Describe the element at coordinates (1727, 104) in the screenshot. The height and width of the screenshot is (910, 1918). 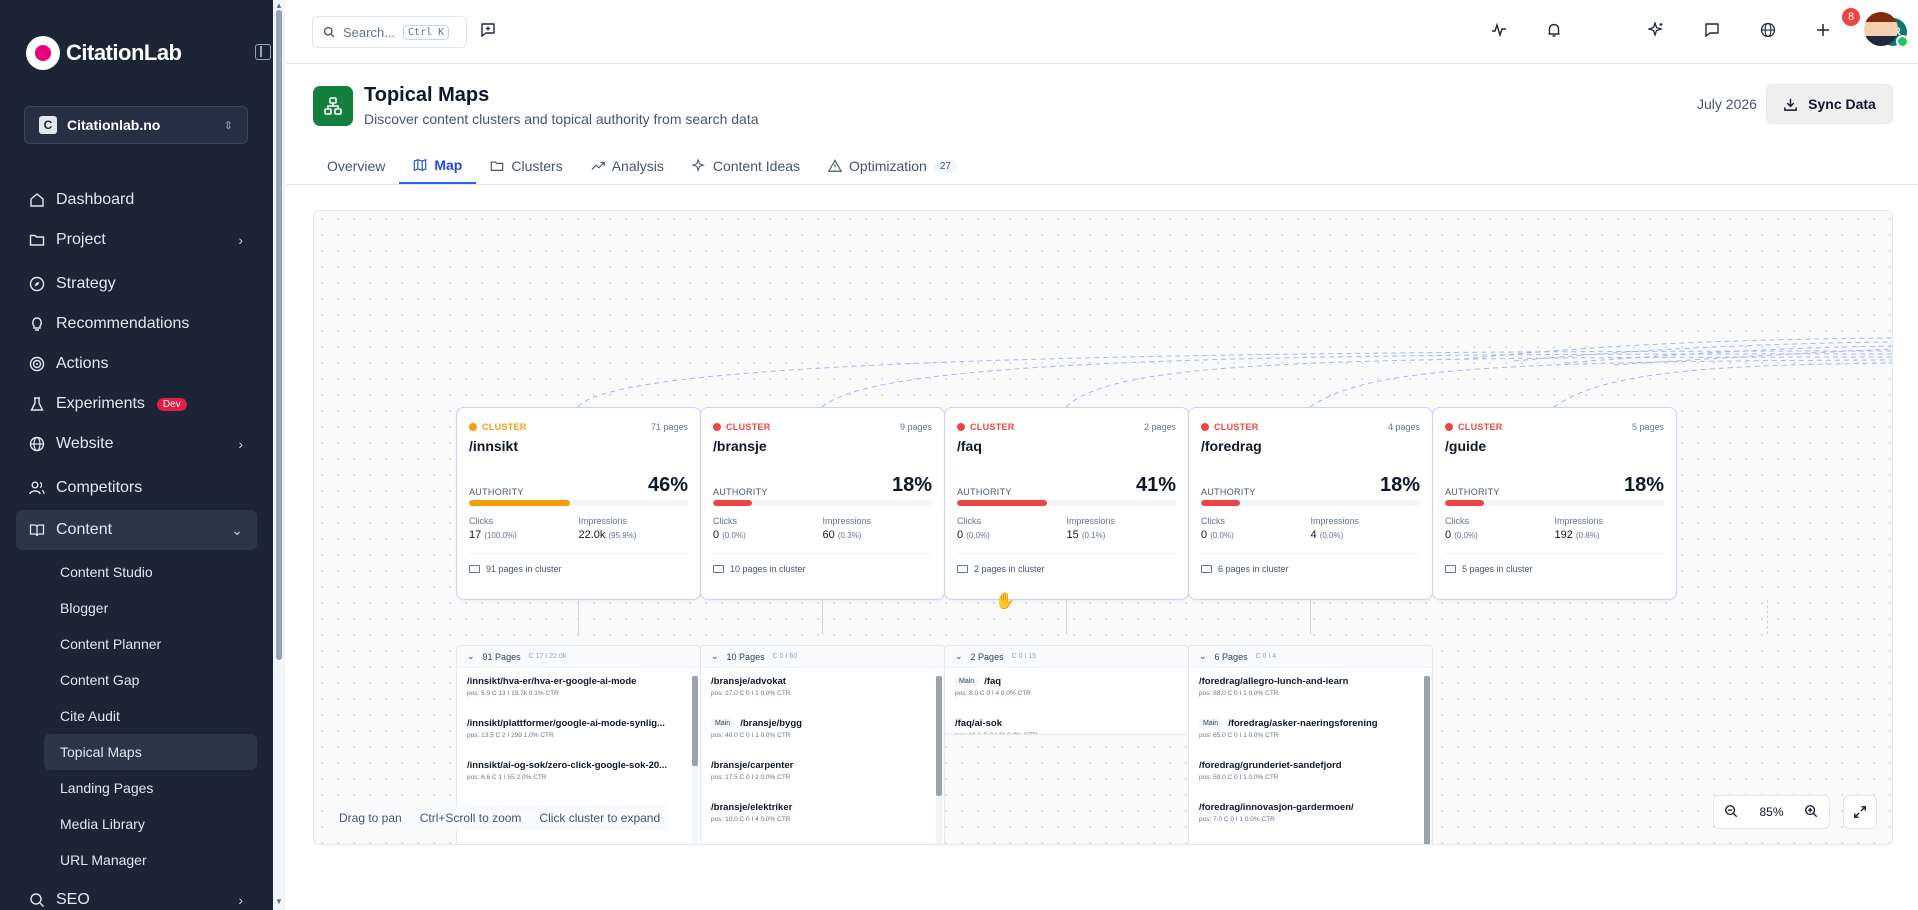
I see `date-range: July 2026` at that location.